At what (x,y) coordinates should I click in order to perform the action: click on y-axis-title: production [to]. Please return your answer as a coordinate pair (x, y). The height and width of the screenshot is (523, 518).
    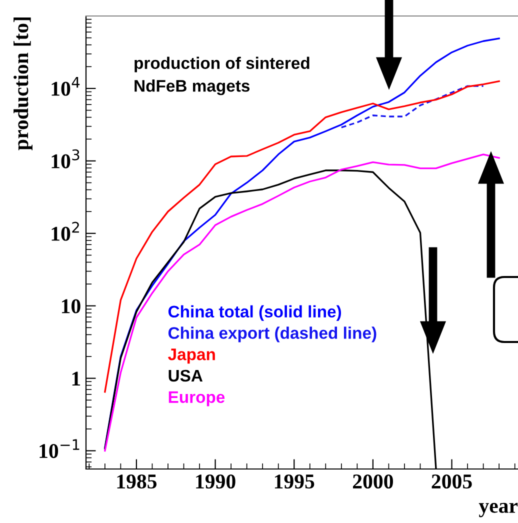
    Looking at the image, I should click on (23, 84).